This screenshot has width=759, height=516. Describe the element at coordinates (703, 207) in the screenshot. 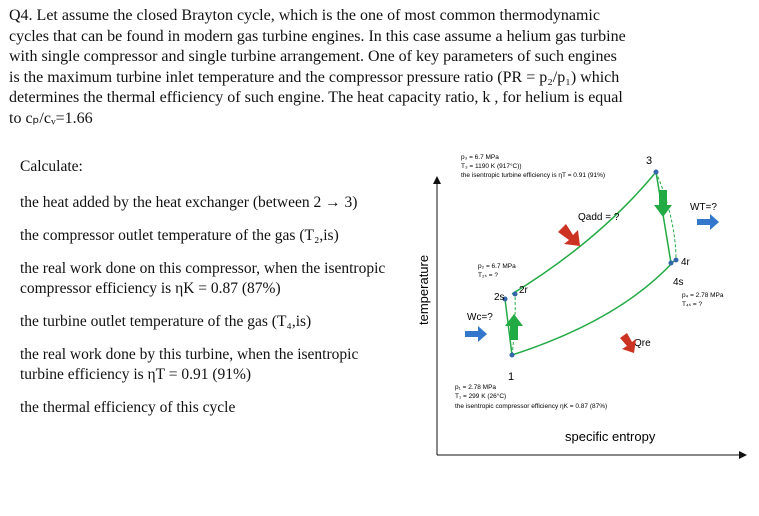

I see `w-t: WT=?` at that location.